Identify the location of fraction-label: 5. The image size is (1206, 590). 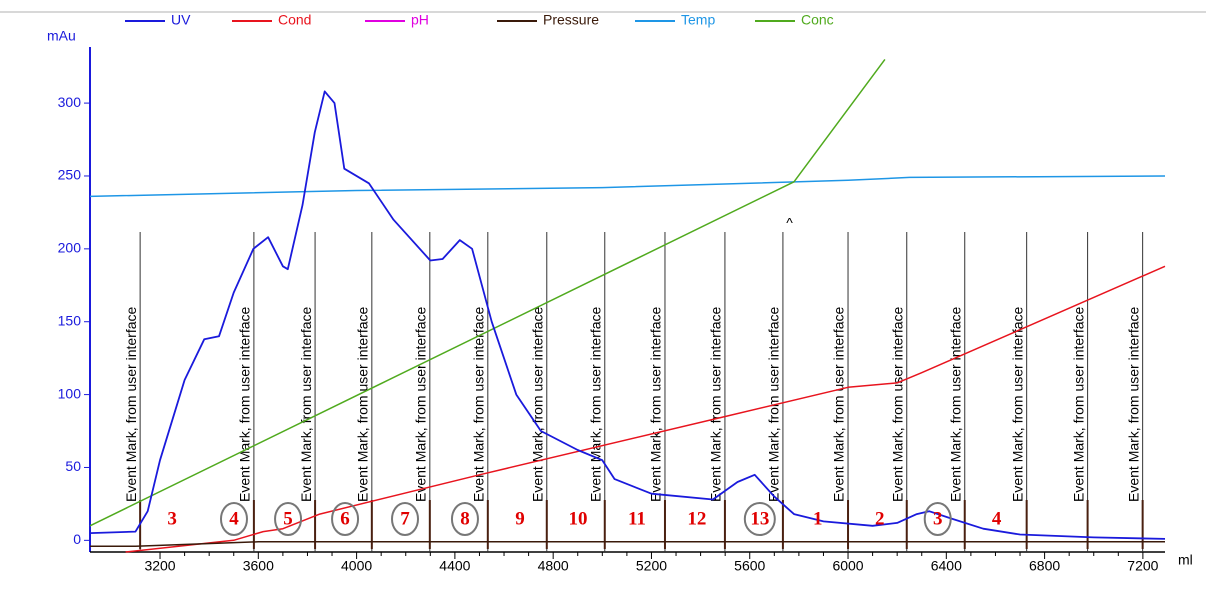
(288, 518).